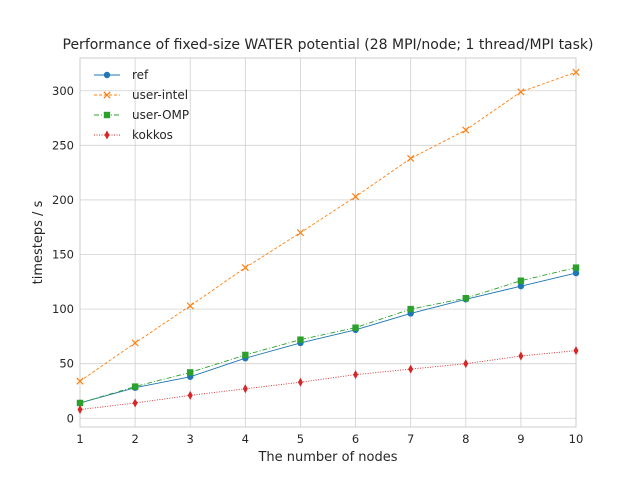 This screenshot has height=480, width=640. I want to click on x-tick-label: 4, so click(245, 439).